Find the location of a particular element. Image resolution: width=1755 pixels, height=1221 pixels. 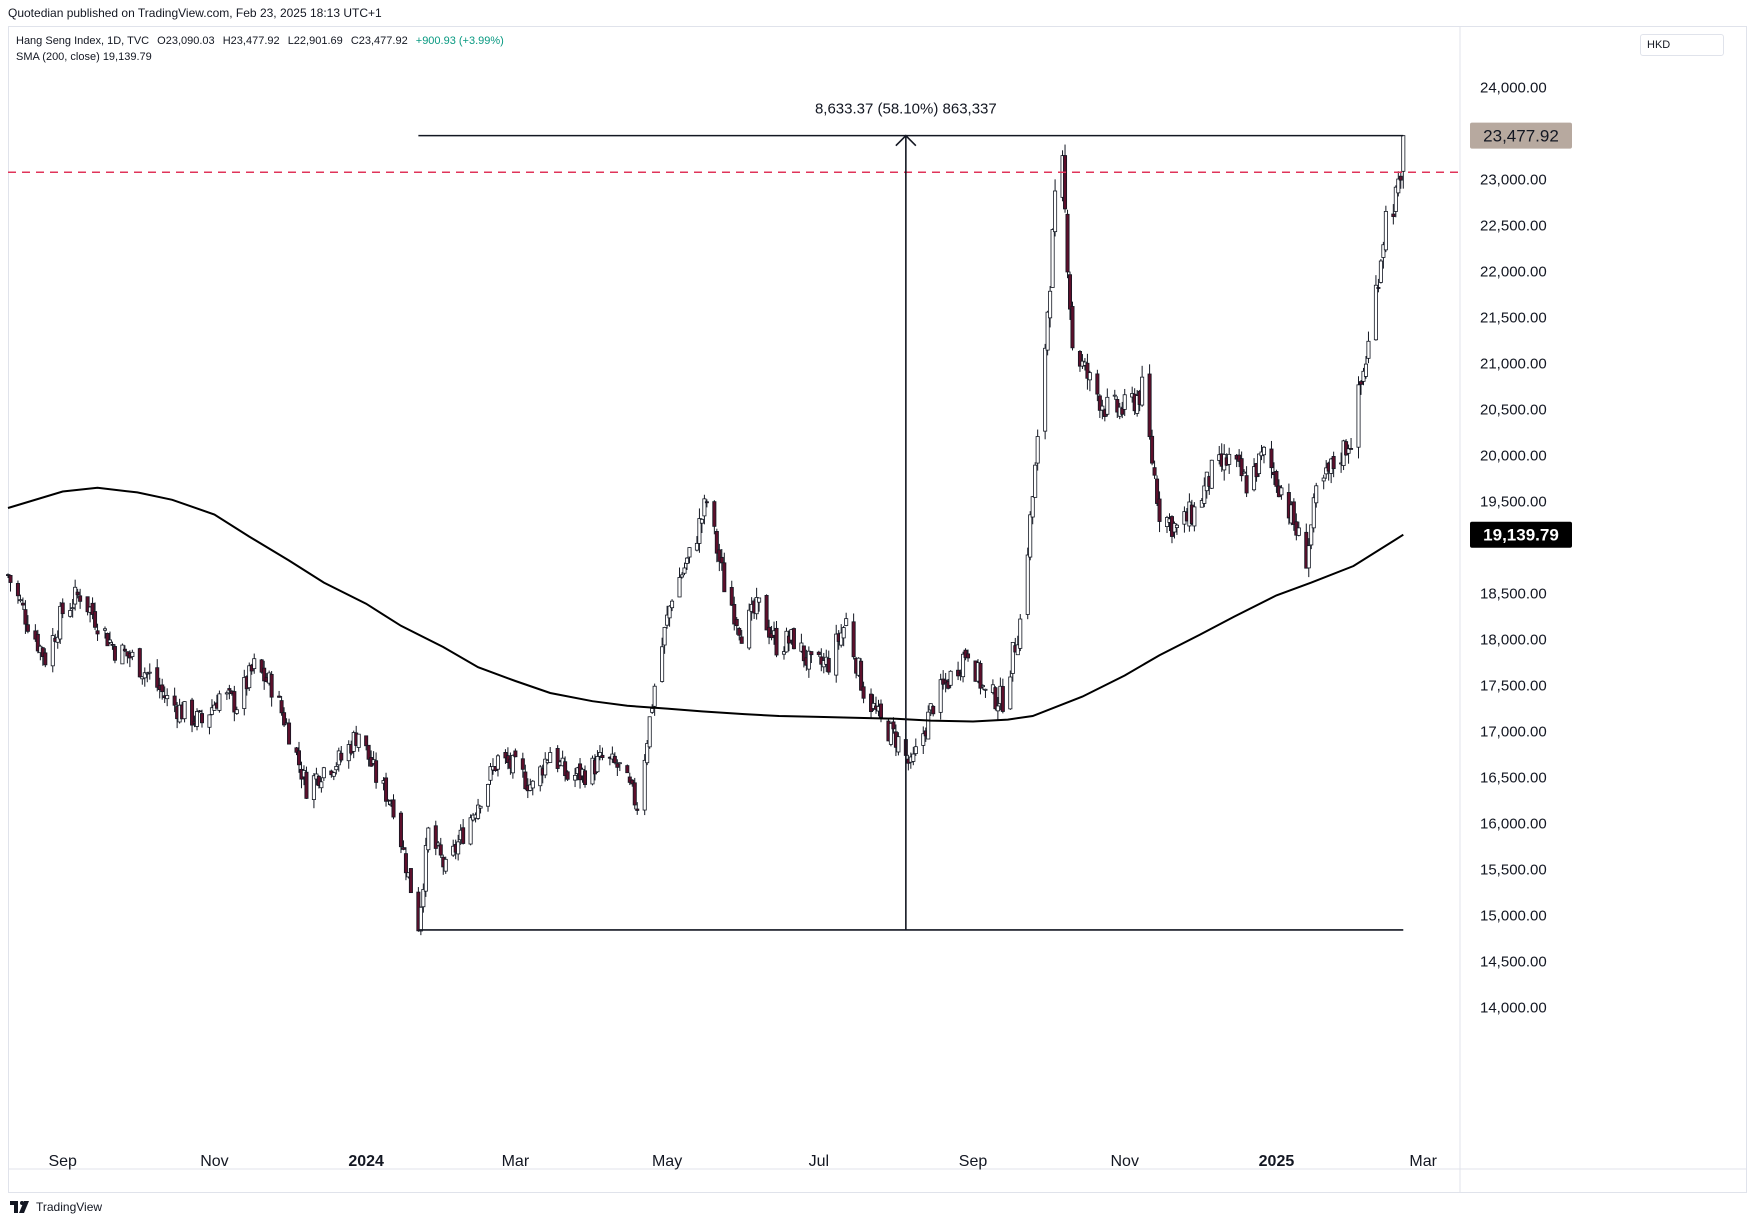

last-price-tag is located at coordinates (1521, 135).